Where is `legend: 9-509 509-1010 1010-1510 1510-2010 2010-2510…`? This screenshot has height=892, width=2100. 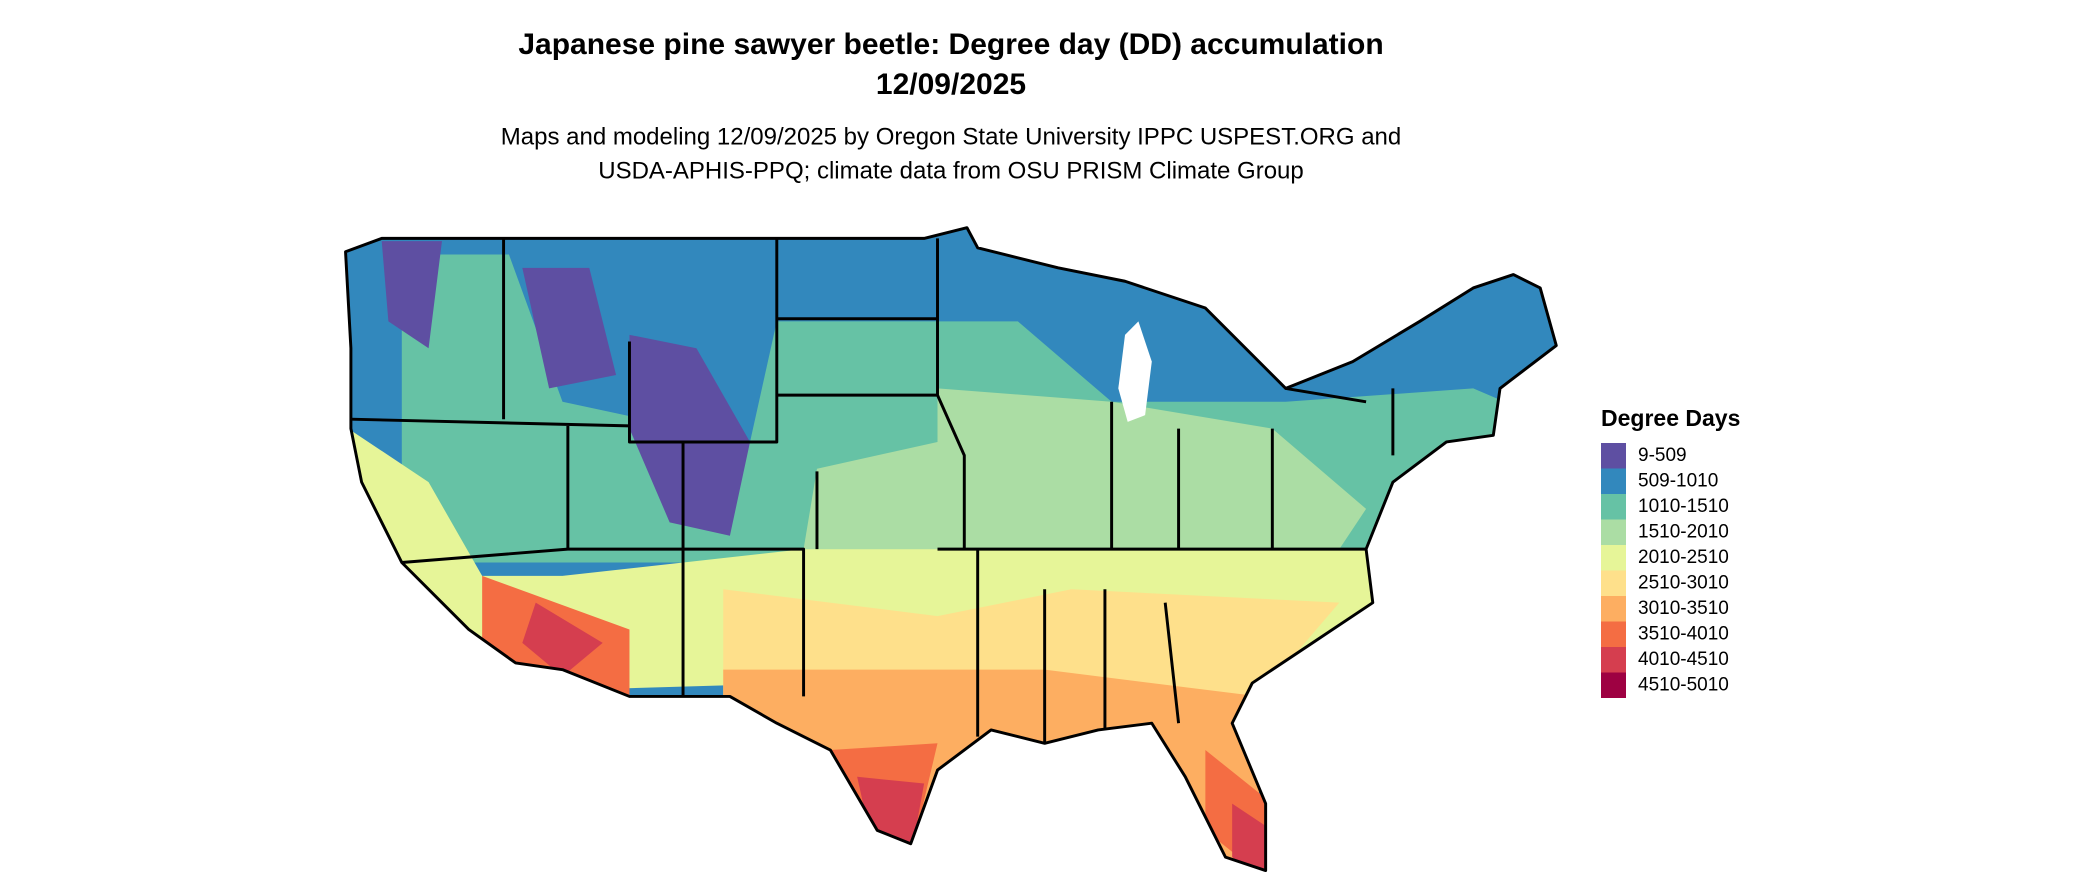 legend: 9-509 509-1010 1010-1510 1510-2010 2010-2510… is located at coordinates (1665, 570).